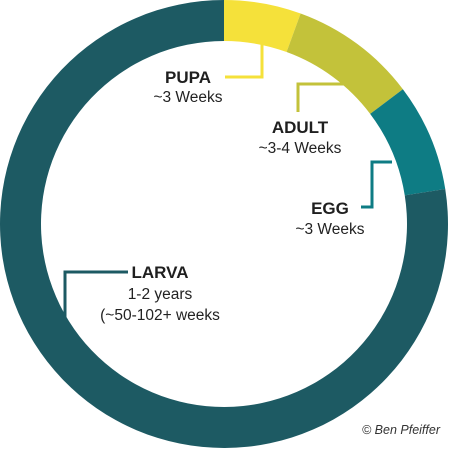  Describe the element at coordinates (320, 97) in the screenshot. I see `connector-adult` at that location.